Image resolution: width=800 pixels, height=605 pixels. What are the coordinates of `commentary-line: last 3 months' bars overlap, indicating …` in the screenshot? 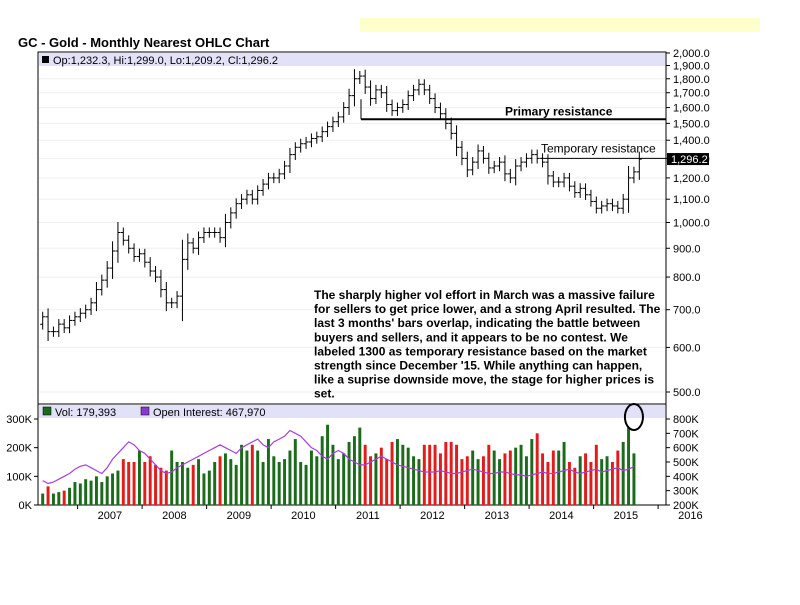 It's located at (477, 323).